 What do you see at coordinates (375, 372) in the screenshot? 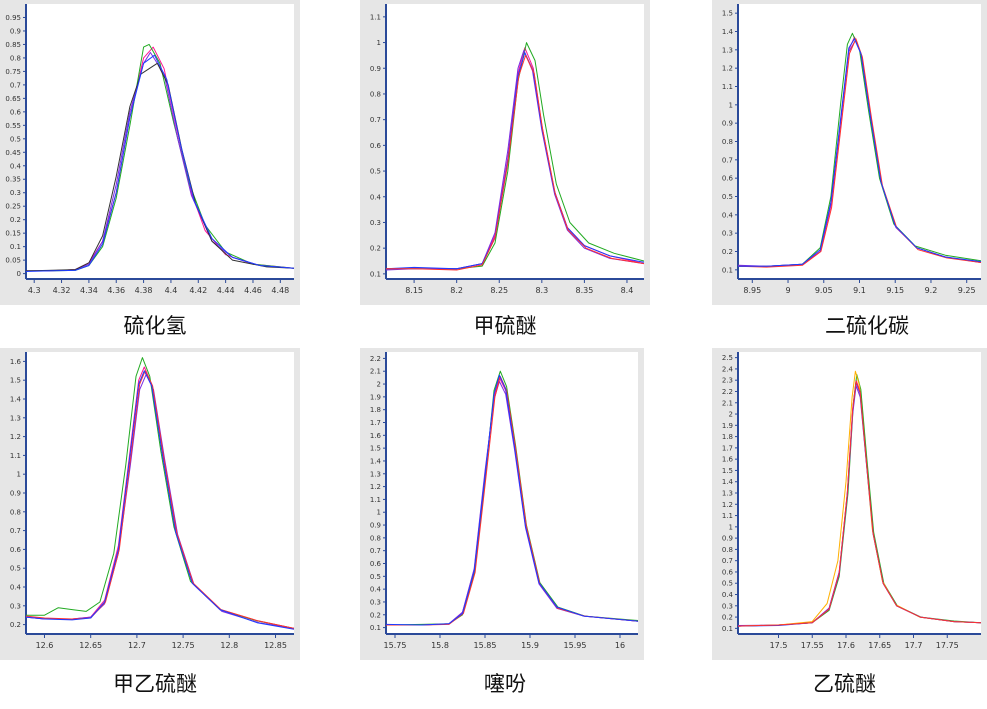
I see `y-tick-label: 2.1` at bounding box center [375, 372].